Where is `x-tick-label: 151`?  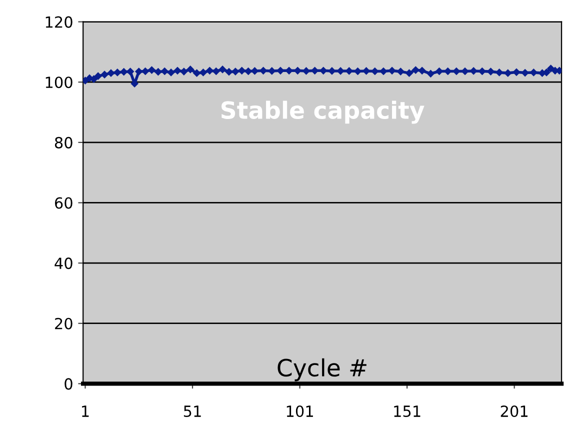 x-tick-label: 151 is located at coordinates (407, 412).